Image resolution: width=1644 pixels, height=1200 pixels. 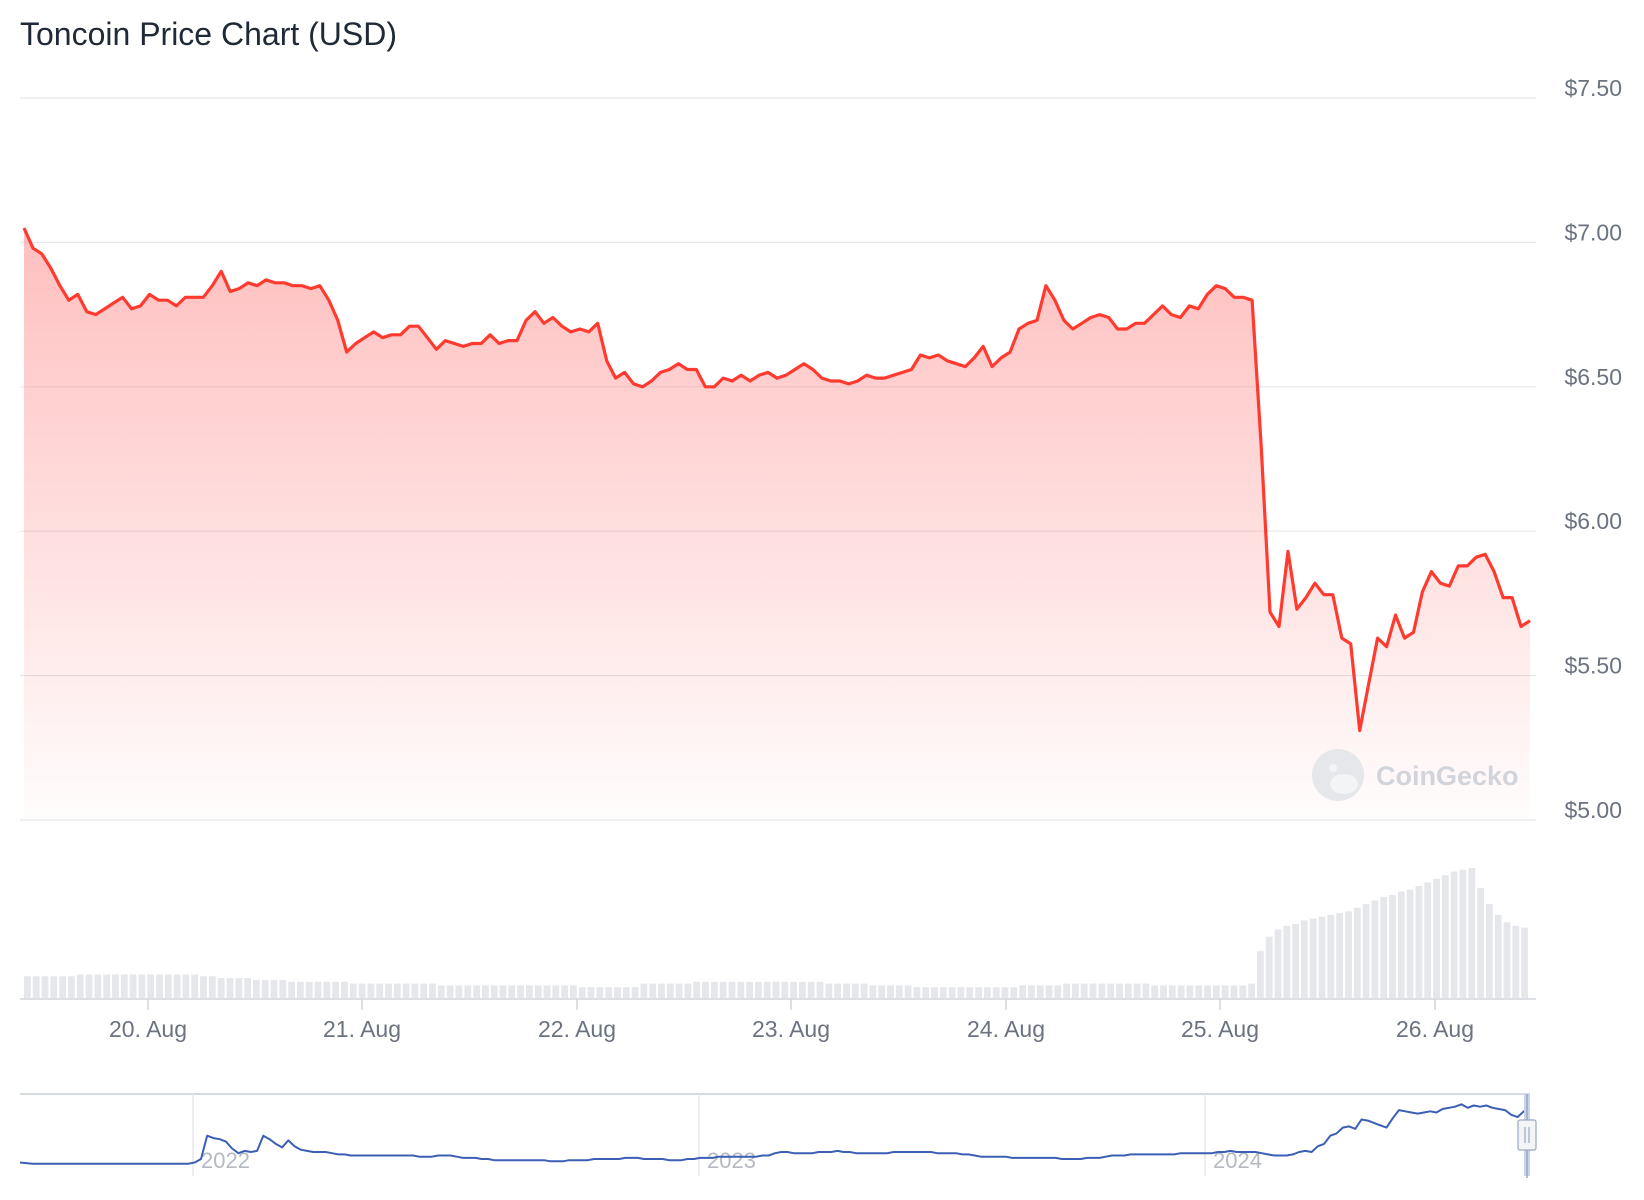 I want to click on navigator-line, so click(x=775, y=1134).